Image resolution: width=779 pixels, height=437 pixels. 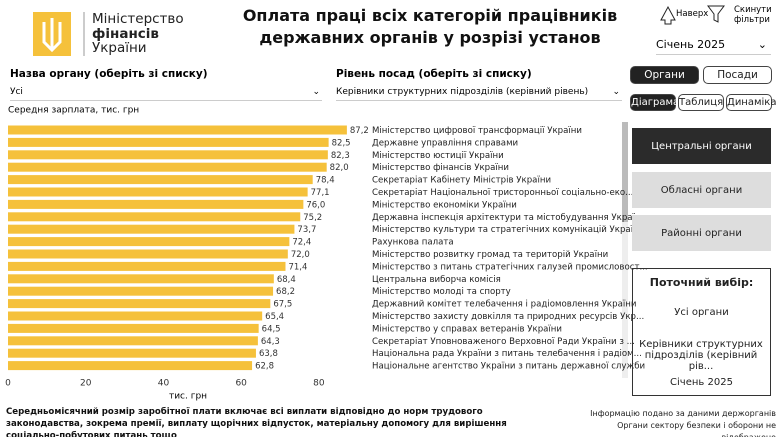 What do you see at coordinates (73, 111) in the screenshot?
I see `y-axis-label: Середня зарплата, тис. грн` at bounding box center [73, 111].